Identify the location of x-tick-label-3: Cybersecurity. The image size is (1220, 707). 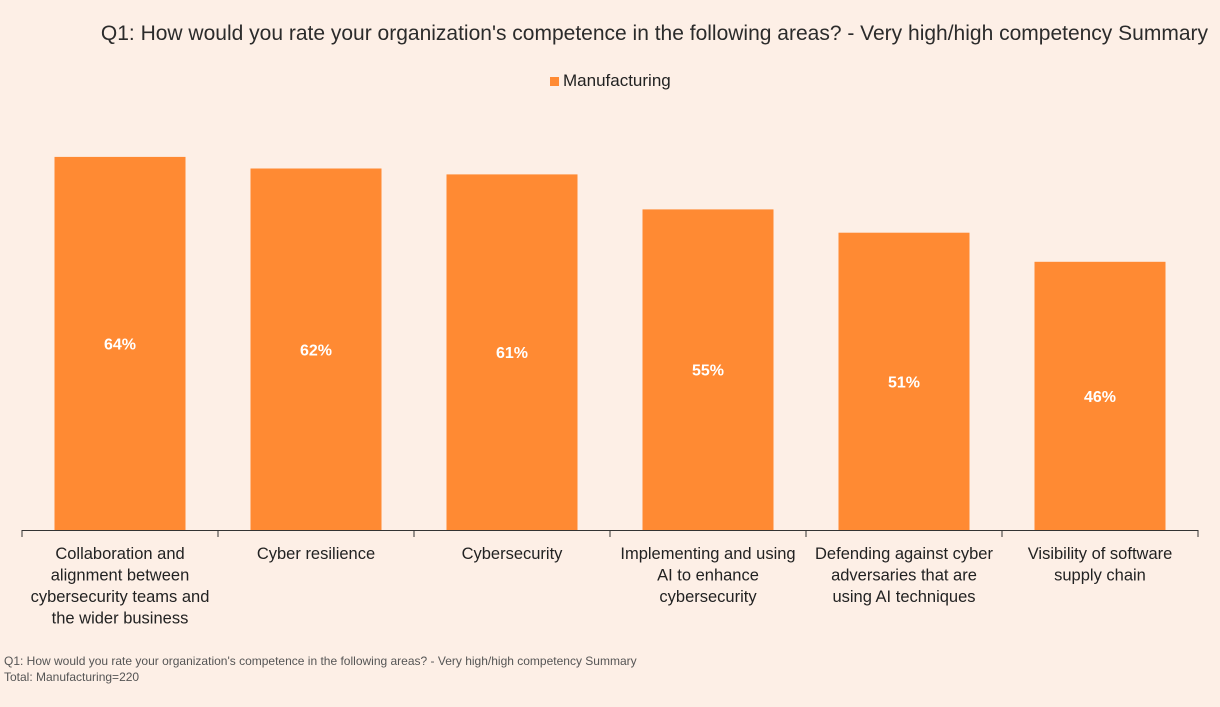
(513, 554).